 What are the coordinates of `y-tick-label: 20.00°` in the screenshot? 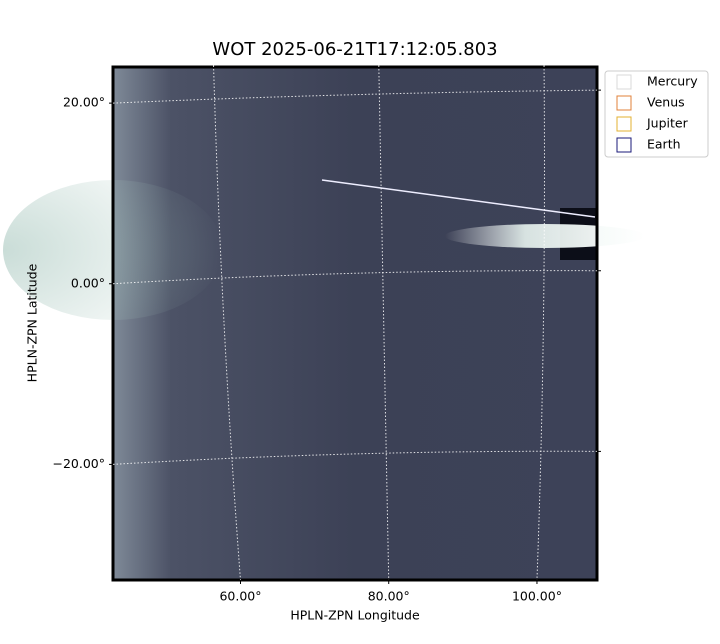 It's located at (84, 102).